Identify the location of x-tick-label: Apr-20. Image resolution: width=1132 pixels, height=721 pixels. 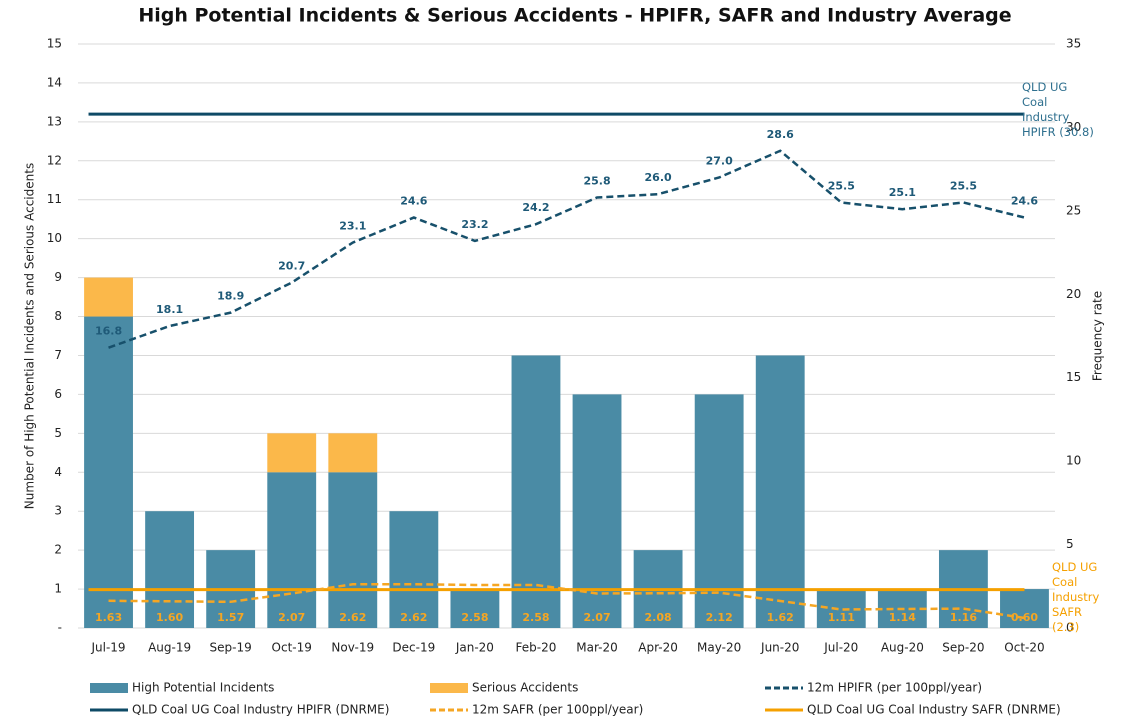
(658, 648).